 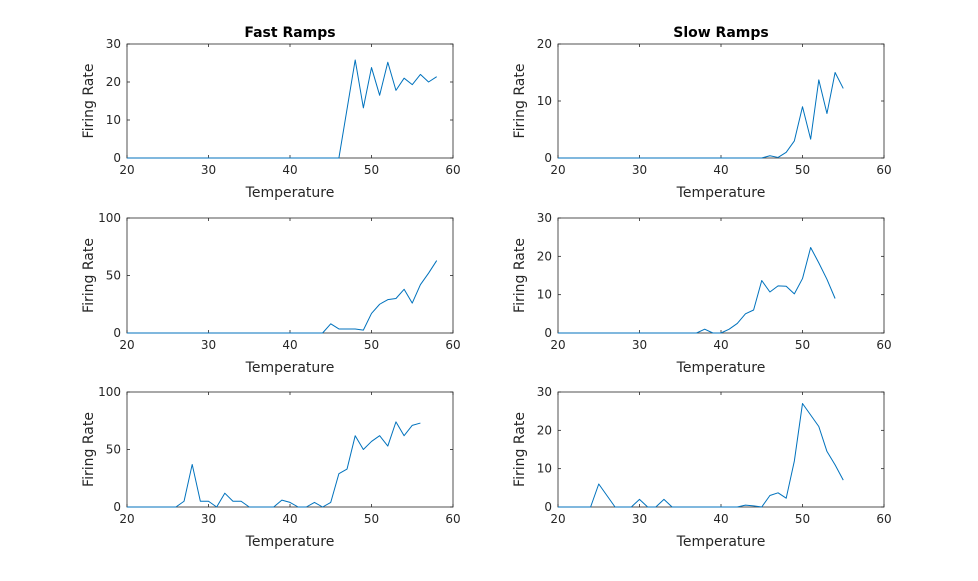 I want to click on chart-title: Slow Ramps, so click(x=720, y=33).